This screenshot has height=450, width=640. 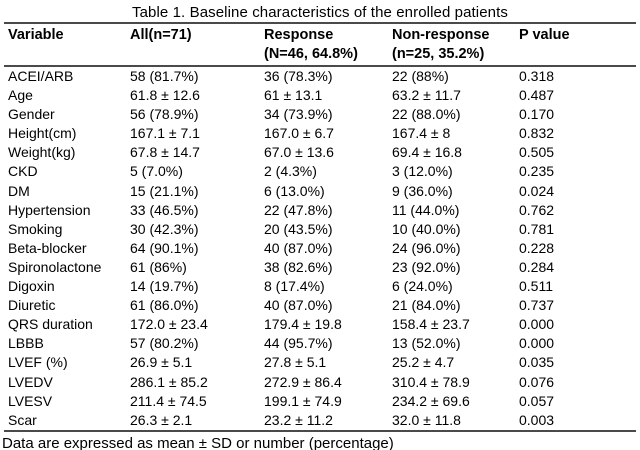 What do you see at coordinates (49, 209) in the screenshot?
I see `row-label-cell: Hypertension` at bounding box center [49, 209].